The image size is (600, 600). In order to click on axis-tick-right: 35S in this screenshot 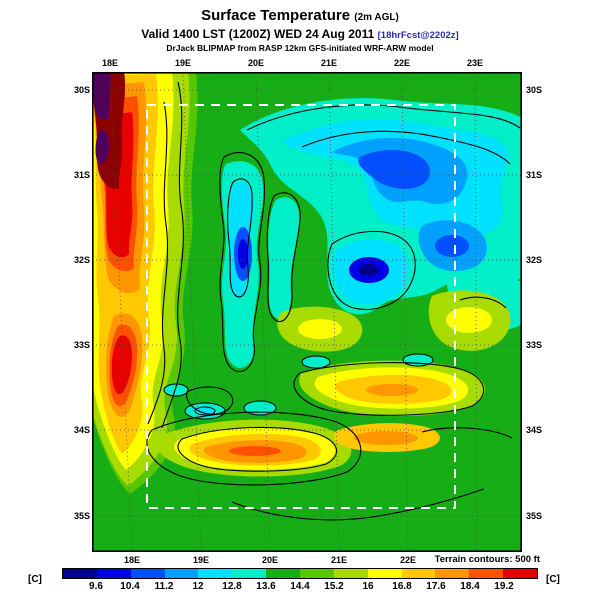, I will do `click(534, 516)`.